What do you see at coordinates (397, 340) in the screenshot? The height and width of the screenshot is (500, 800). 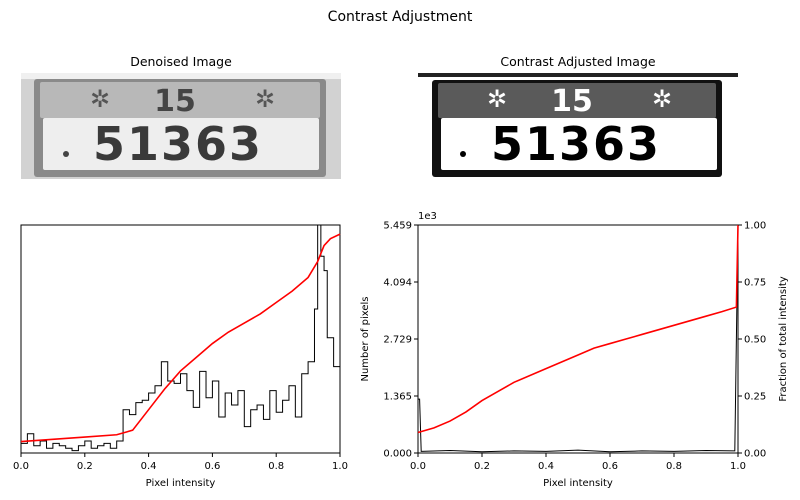 I see `hist_adjusted-ytick-label: 2.729` at bounding box center [397, 340].